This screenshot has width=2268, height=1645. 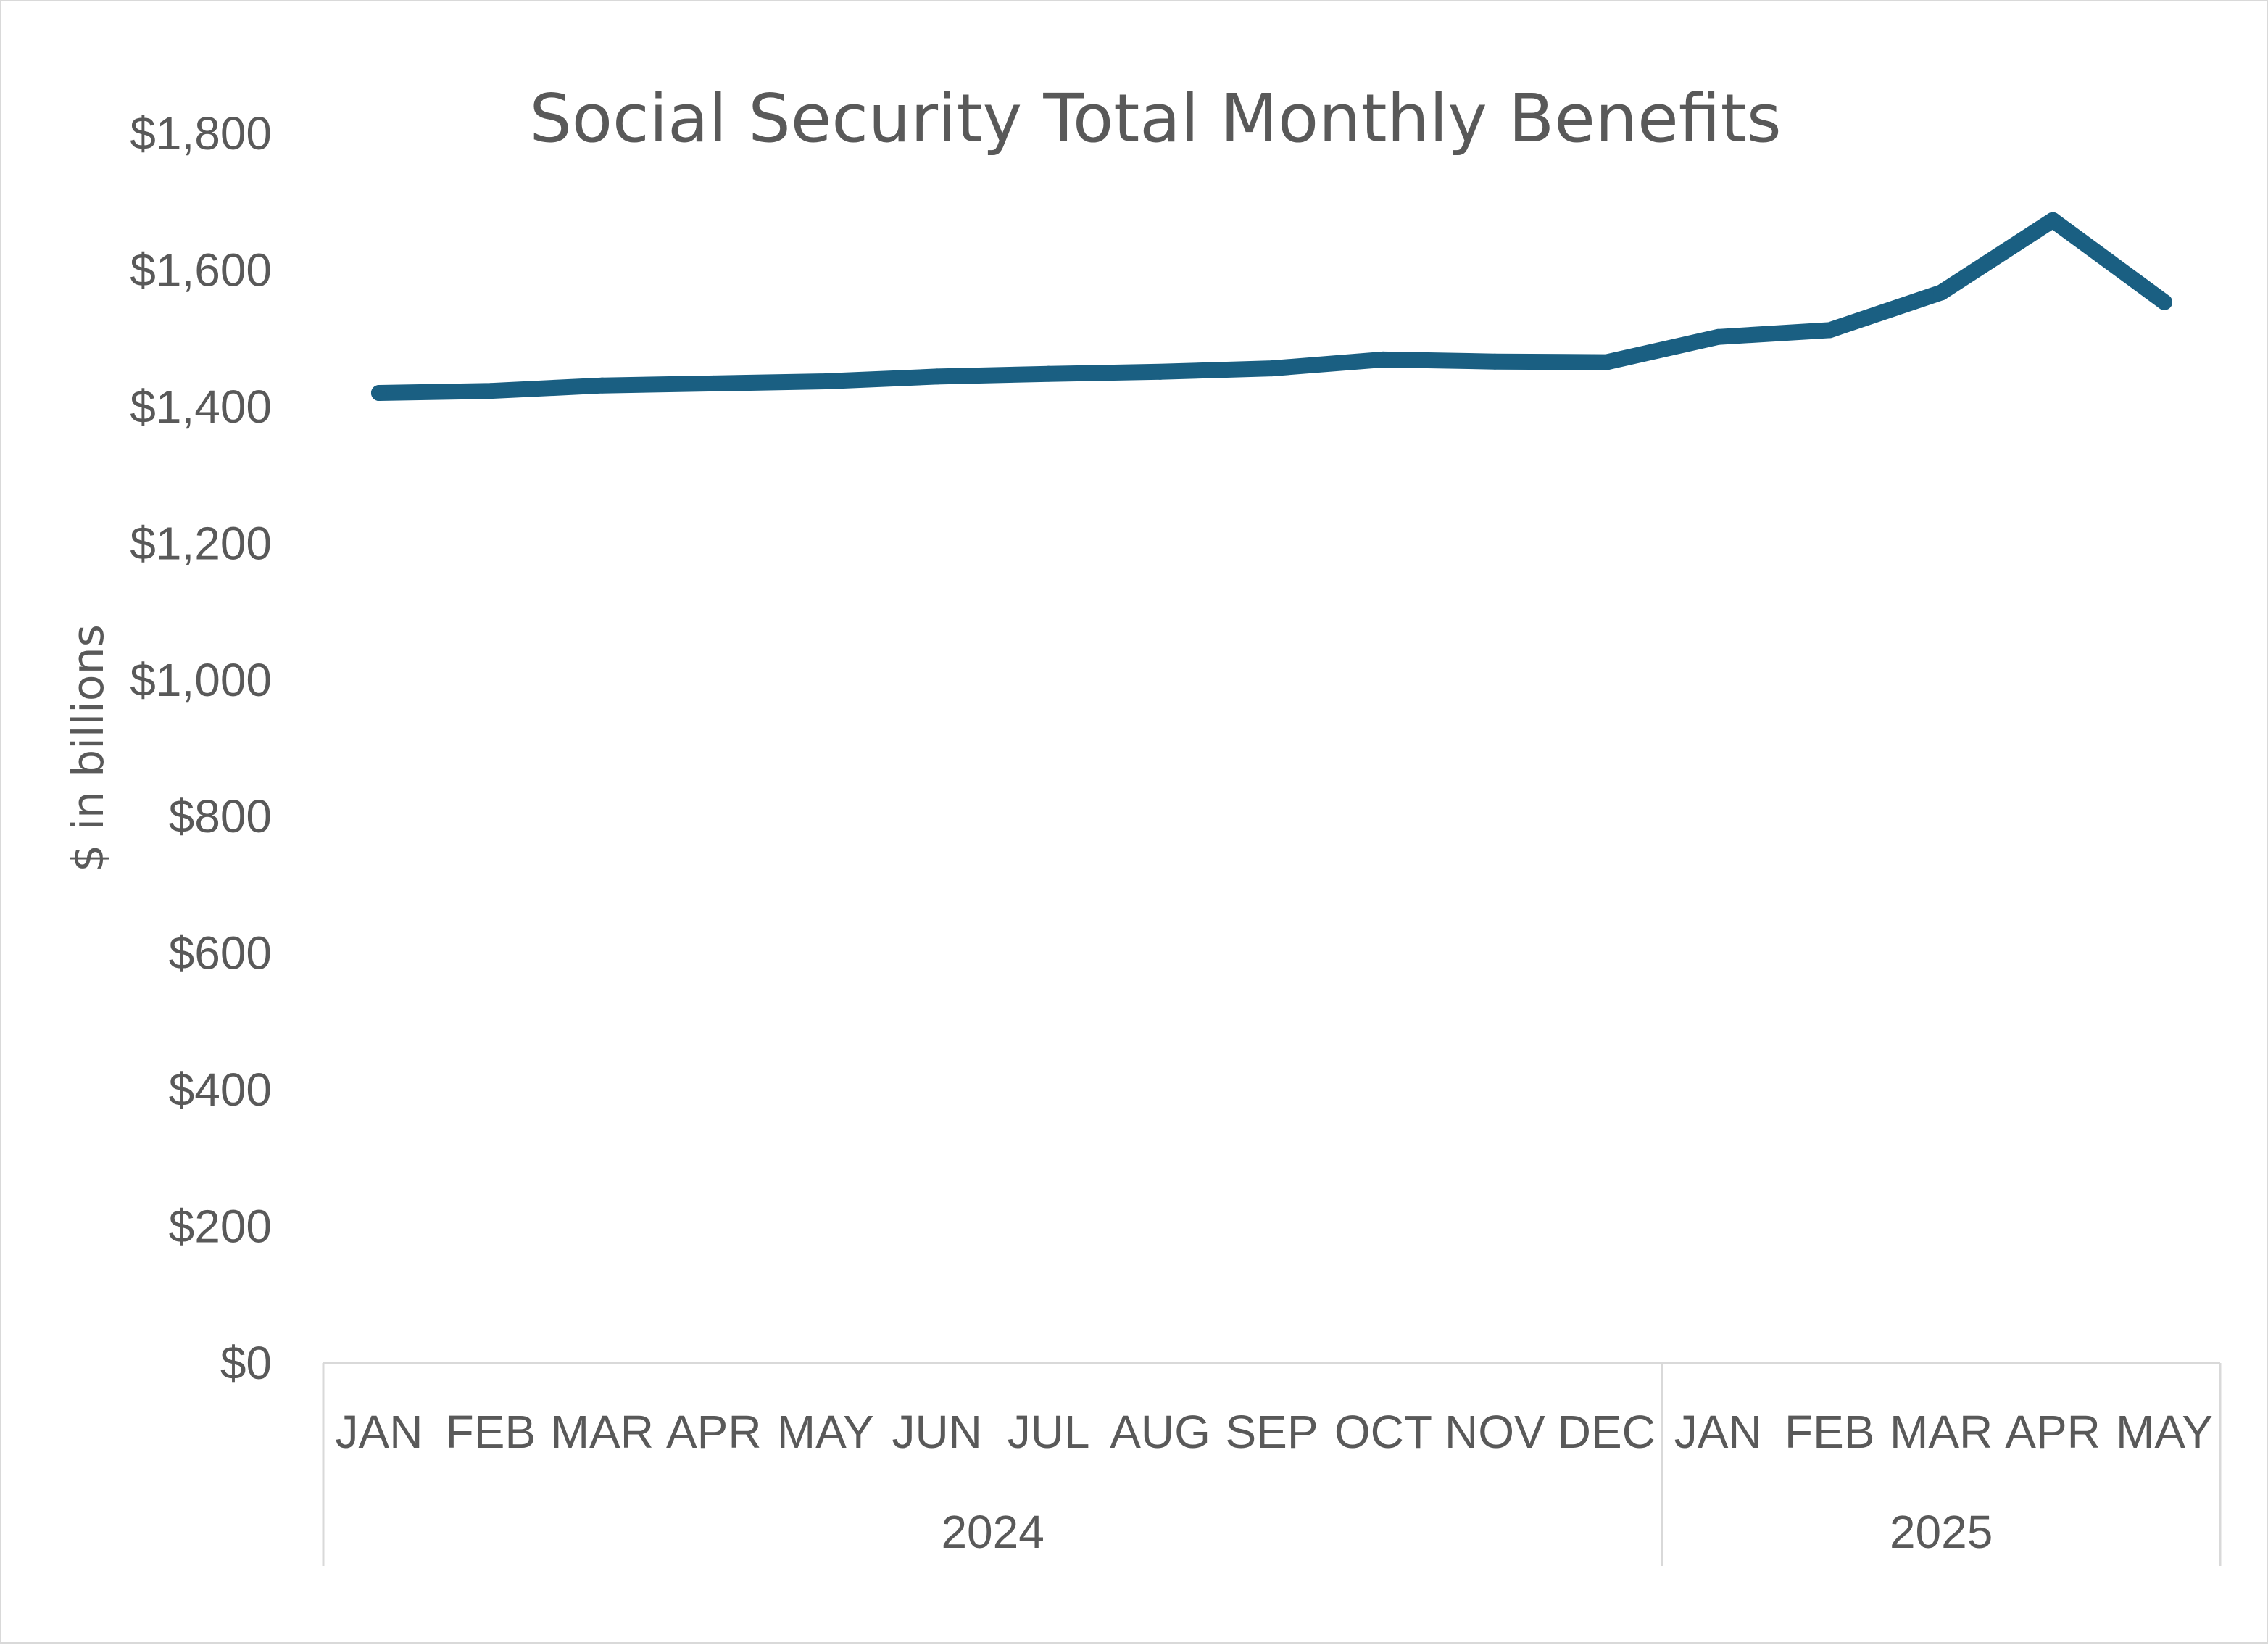 I want to click on y-tick-label: $400, so click(x=220, y=1090).